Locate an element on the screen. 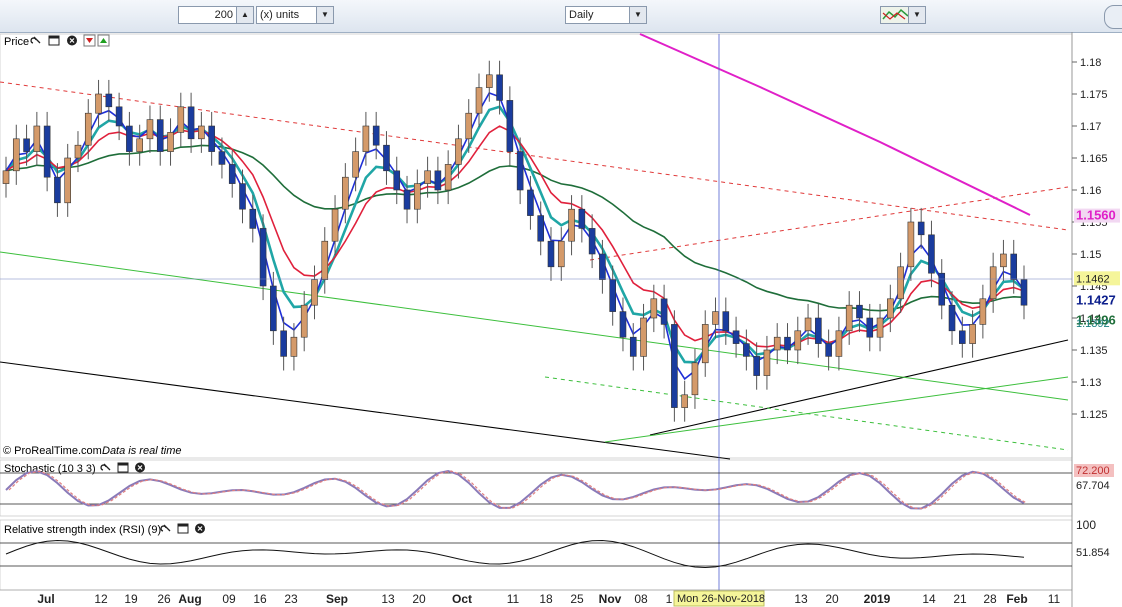  cursor-date-box is located at coordinates (719, 598).